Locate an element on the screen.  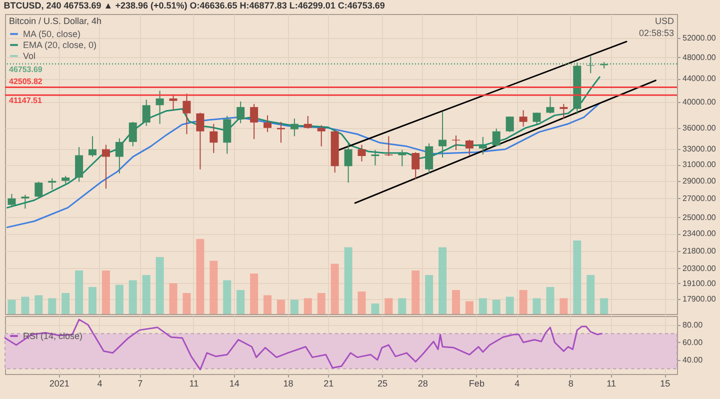
ref-line-label: 46753.69 is located at coordinates (26, 69).